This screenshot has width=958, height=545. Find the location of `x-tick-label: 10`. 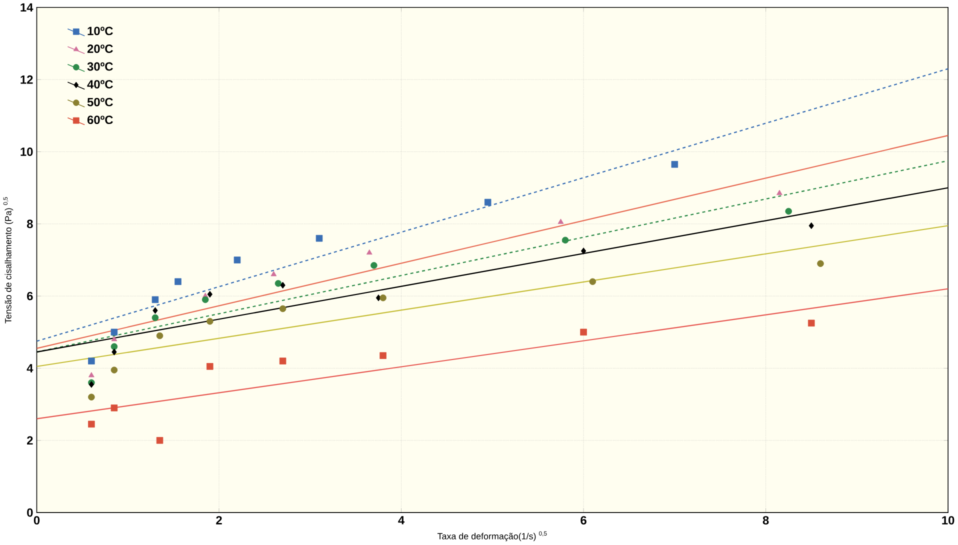

x-tick-label: 10 is located at coordinates (948, 520).